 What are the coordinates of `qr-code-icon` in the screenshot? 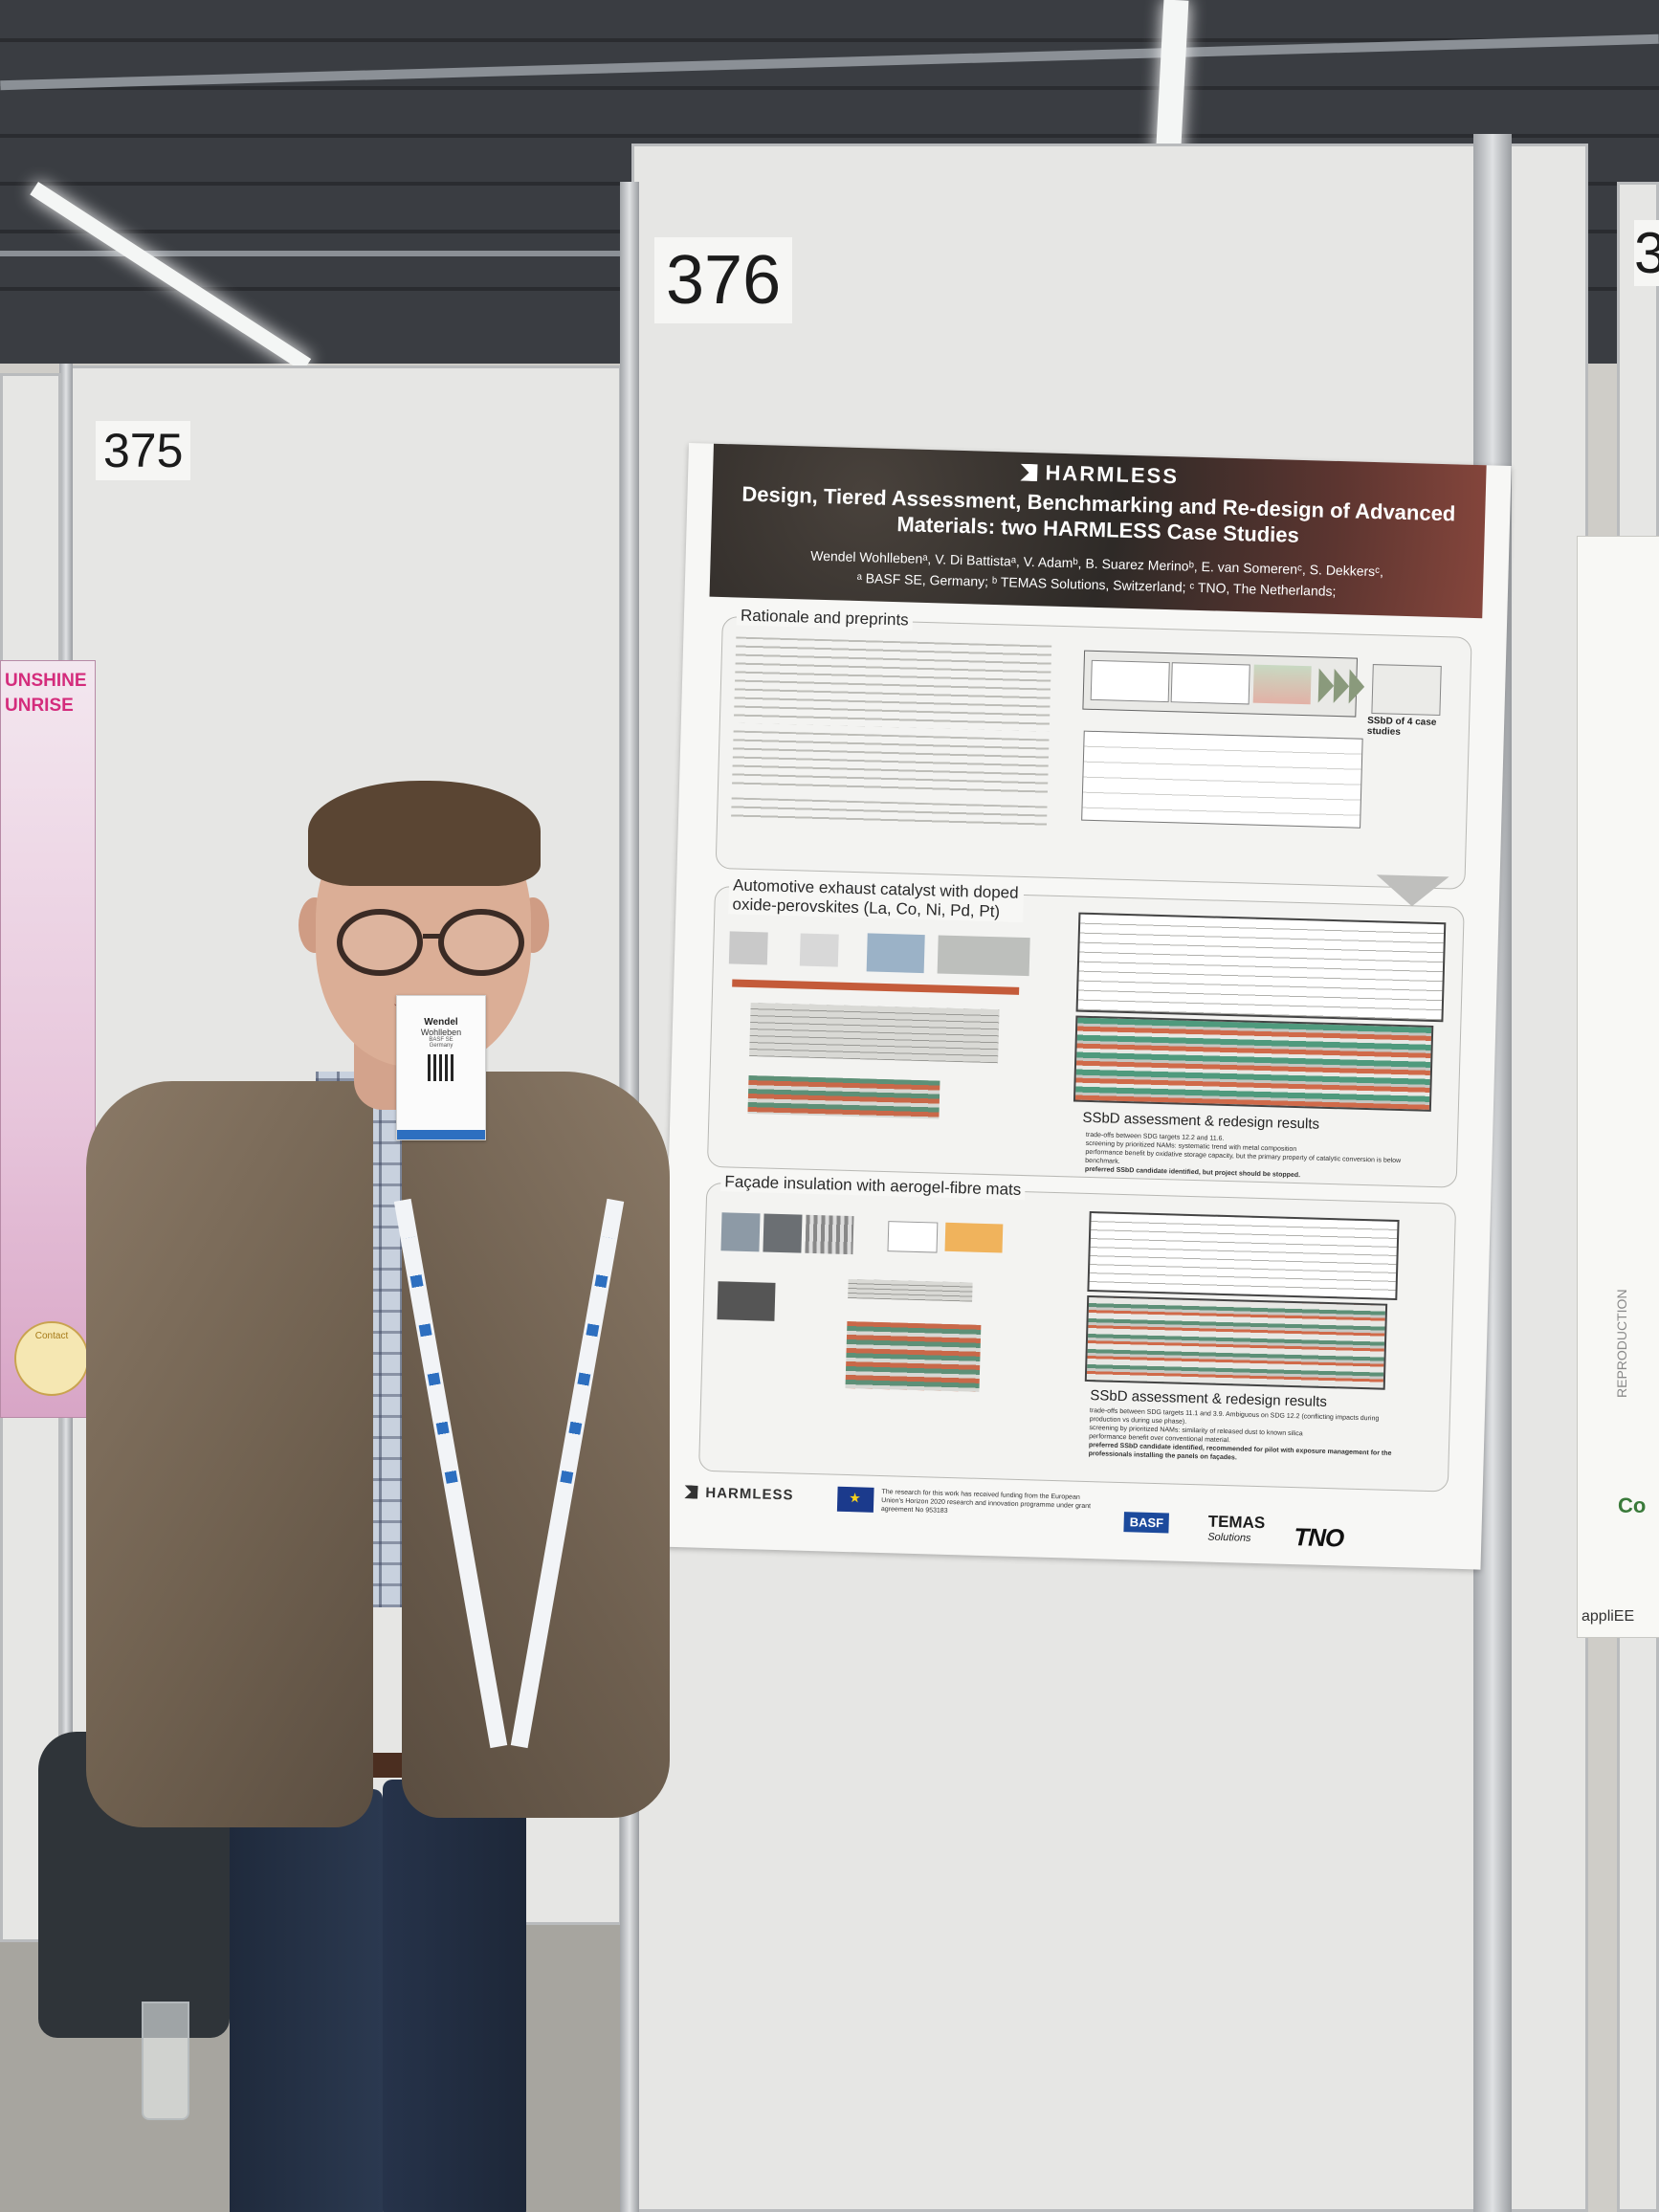 It's located at (441, 1067).